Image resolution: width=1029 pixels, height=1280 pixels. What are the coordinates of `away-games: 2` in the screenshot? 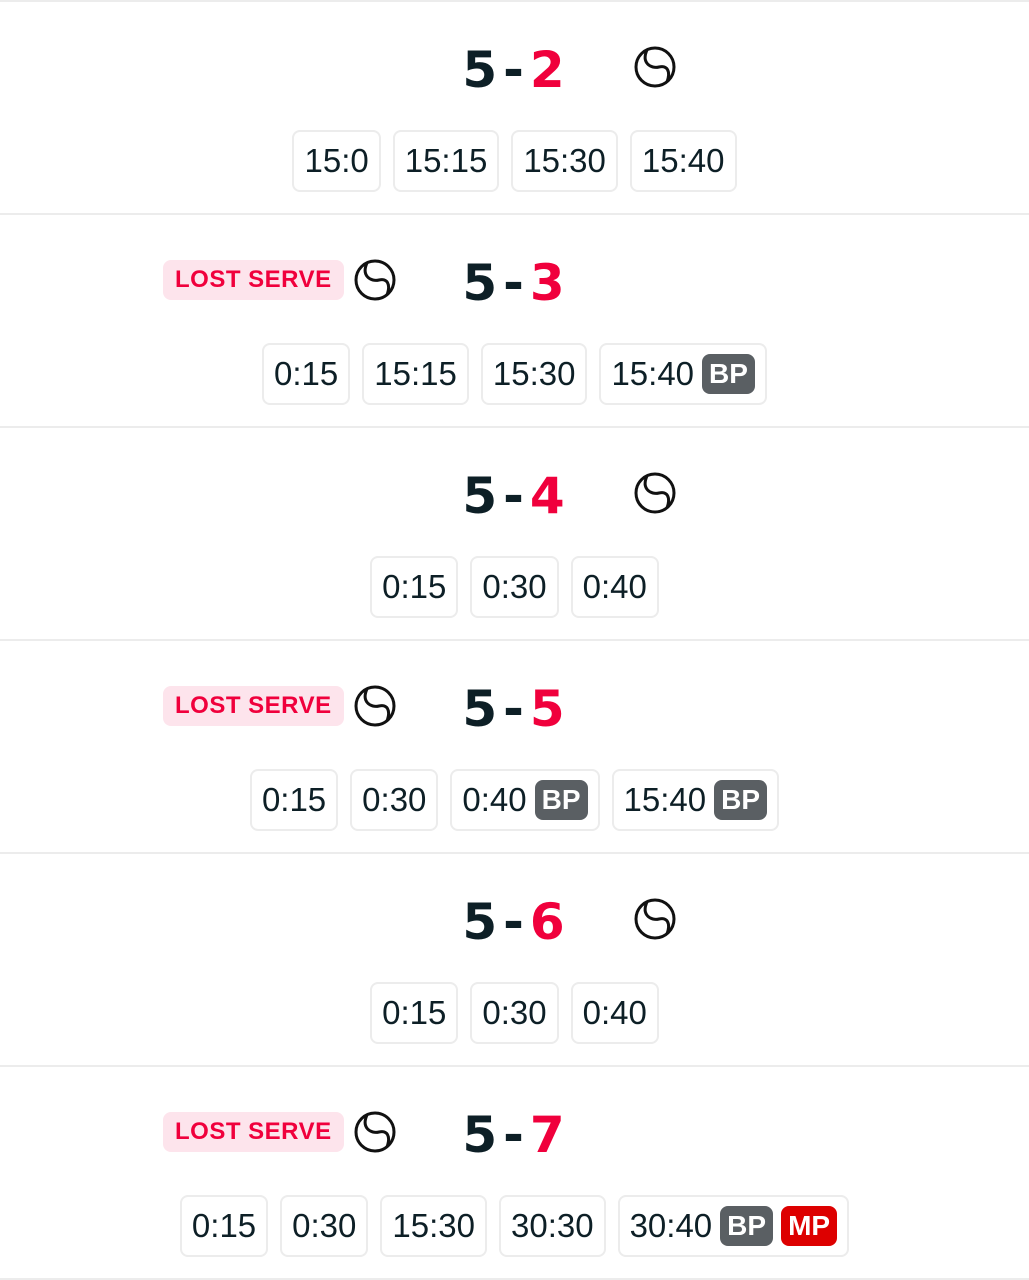 It's located at (548, 70).